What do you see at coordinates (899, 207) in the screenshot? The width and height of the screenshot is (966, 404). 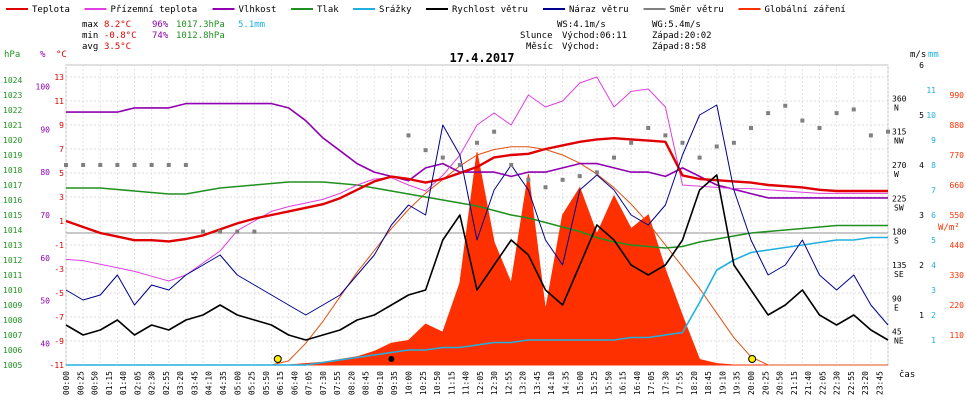 I see `dir-tick-label: SW` at bounding box center [899, 207].